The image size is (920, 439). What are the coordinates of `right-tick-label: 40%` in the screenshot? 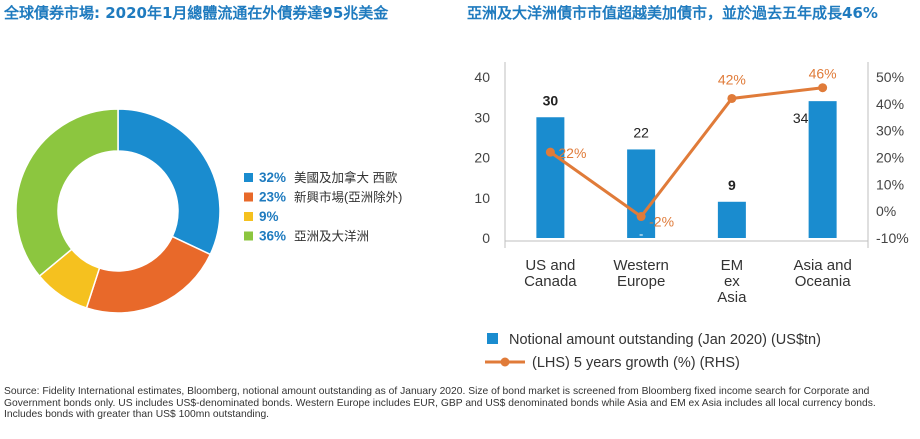 It's located at (890, 104).